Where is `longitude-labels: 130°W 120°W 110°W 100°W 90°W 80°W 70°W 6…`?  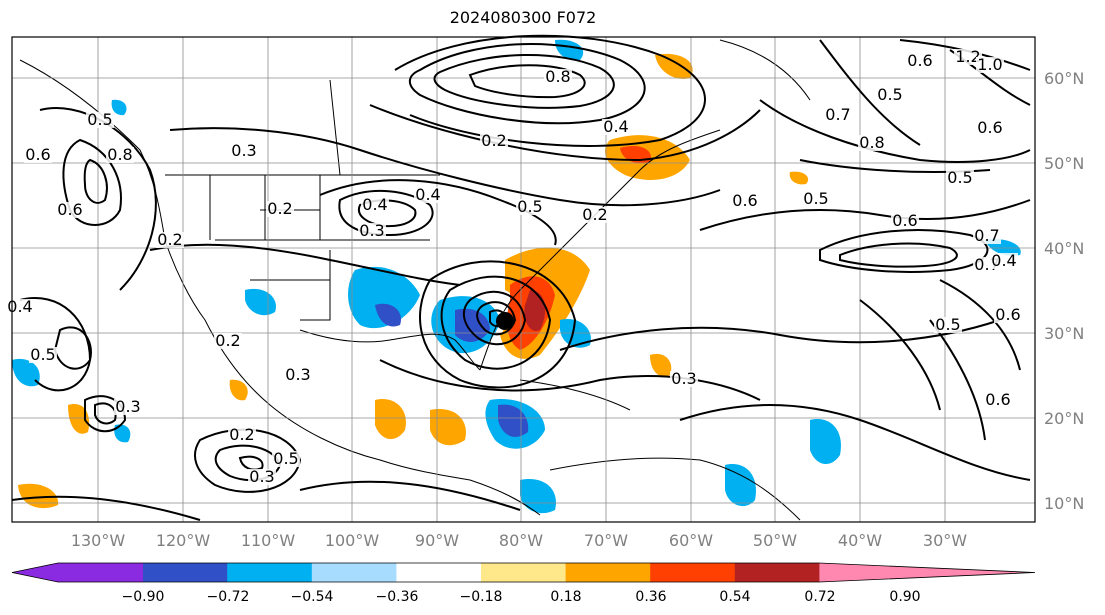 longitude-labels: 130°W 120°W 110°W 100°W 90°W 80°W 70°W 6… is located at coordinates (519, 540).